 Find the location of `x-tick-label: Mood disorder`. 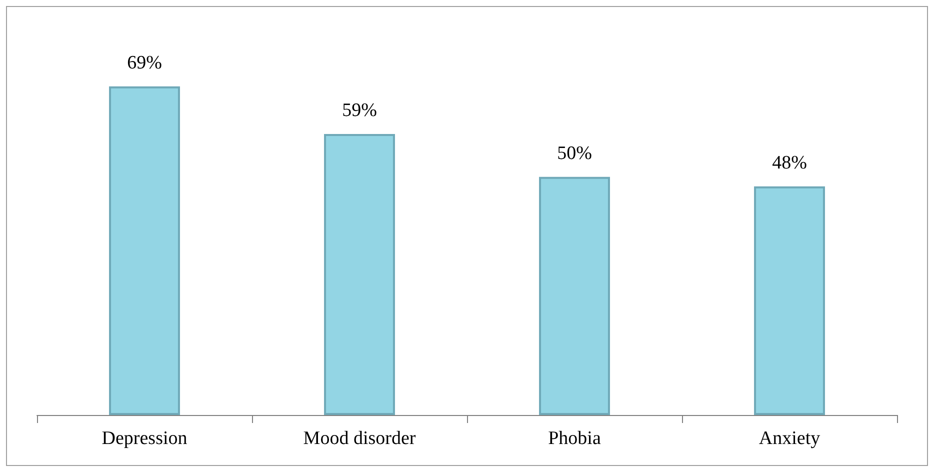

x-tick-label: Mood disorder is located at coordinates (359, 438).